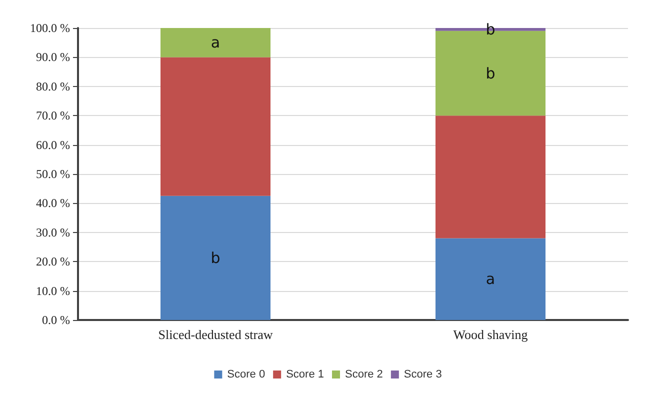  I want to click on legend-label: Score 1, so click(305, 374).